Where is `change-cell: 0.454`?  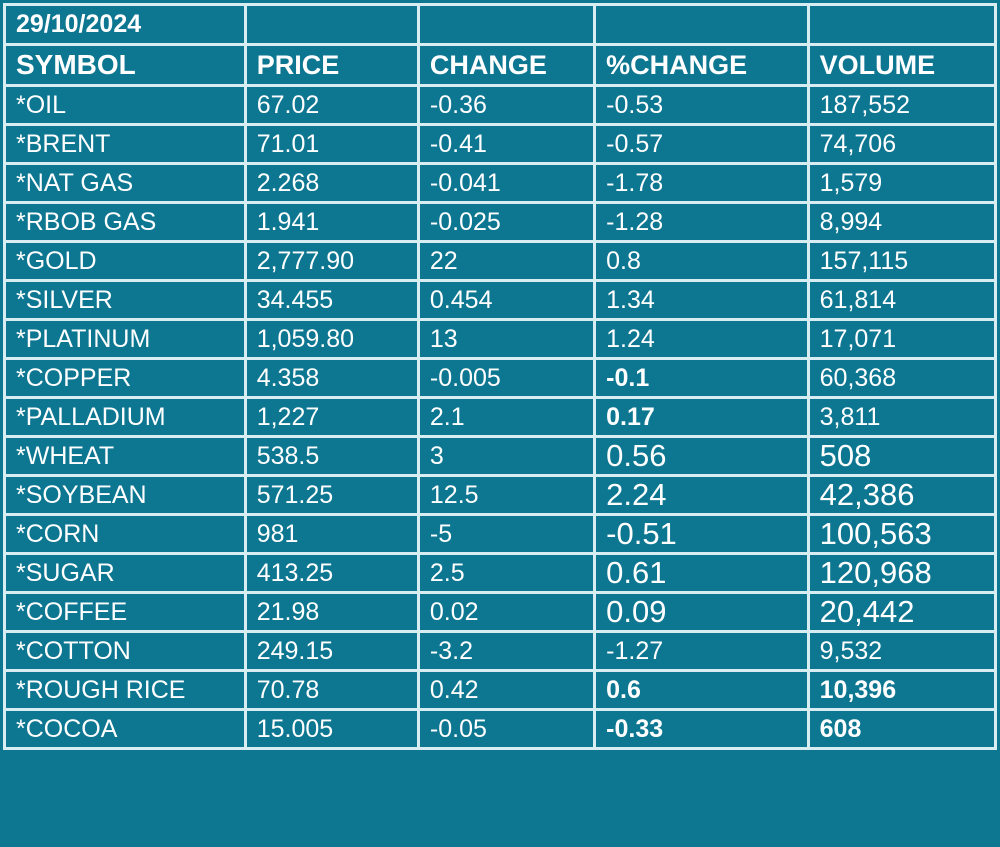
change-cell: 0.454 is located at coordinates (506, 300).